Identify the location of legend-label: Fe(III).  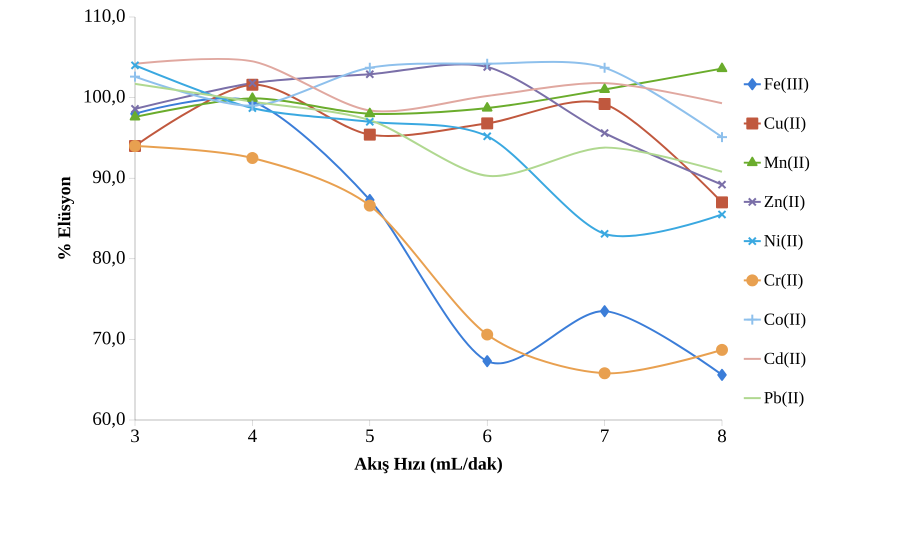
(786, 85).